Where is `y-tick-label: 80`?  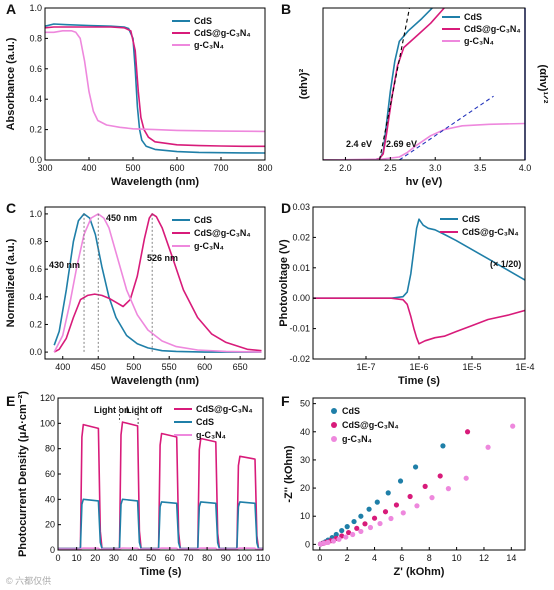 y-tick-label: 80 is located at coordinates (50, 449).